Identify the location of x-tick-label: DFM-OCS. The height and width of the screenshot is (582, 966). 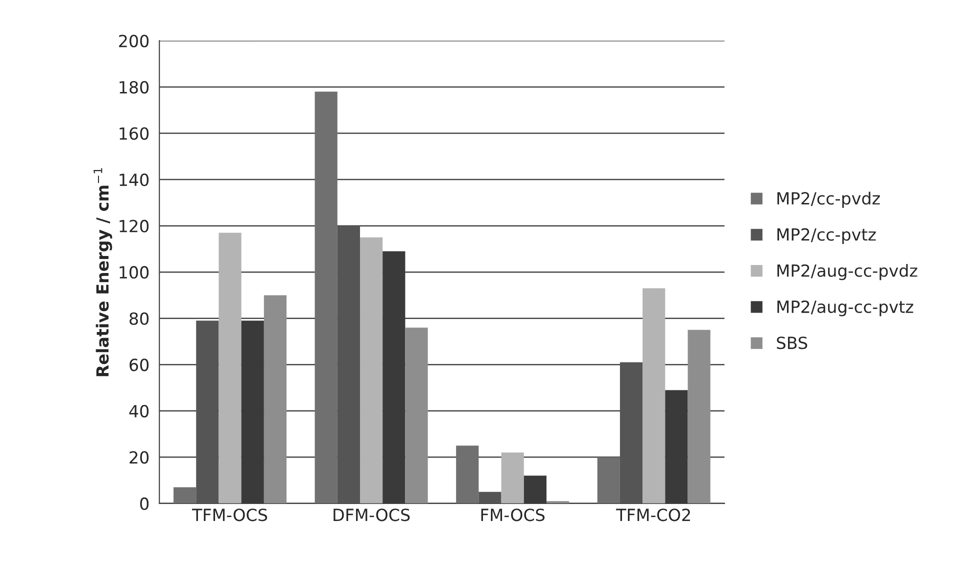
(372, 515).